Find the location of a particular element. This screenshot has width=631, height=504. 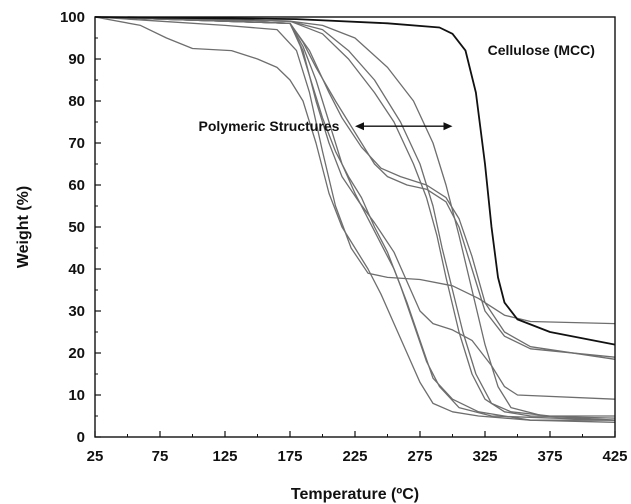

y-tick-label: 90 is located at coordinates (76, 59).